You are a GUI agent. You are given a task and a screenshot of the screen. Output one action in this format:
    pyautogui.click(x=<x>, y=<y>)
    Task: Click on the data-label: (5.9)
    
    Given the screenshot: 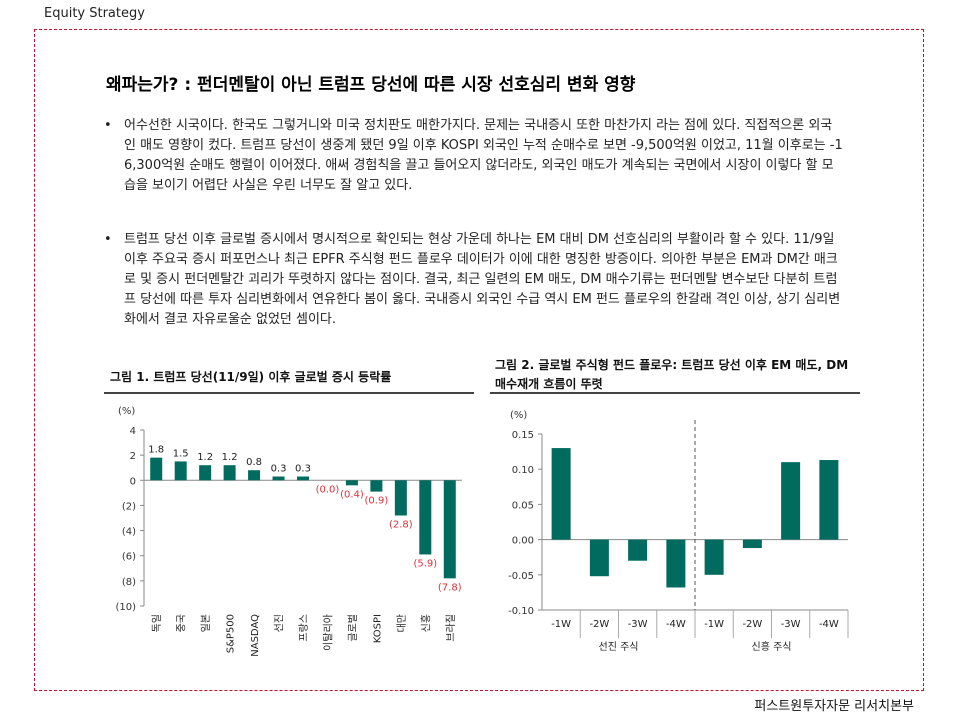 What is the action you would take?
    pyautogui.click(x=425, y=563)
    